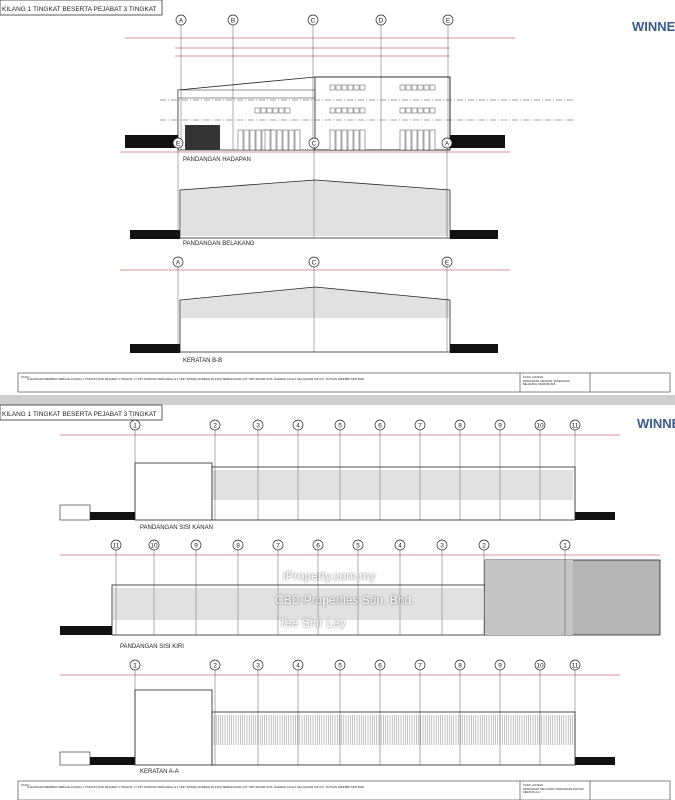 The width and height of the screenshot is (675, 800). What do you see at coordinates (176, 528) in the screenshot?
I see `view-label-pandangan-sisi-kanan: PANDANGAN SISI KANAN` at bounding box center [176, 528].